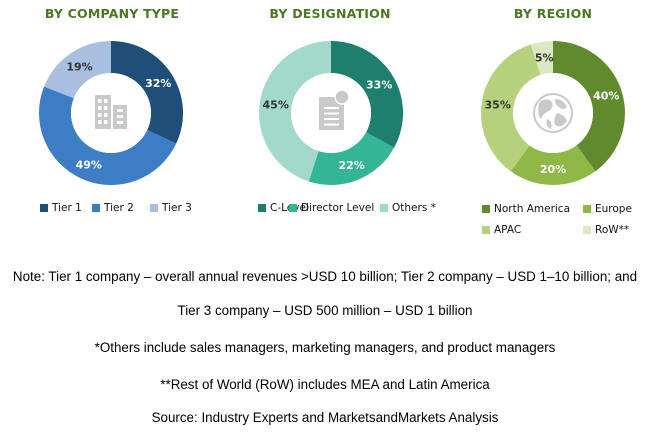 The height and width of the screenshot is (433, 650). I want to click on donut-chart-region: 40% 20% 35% 5%, so click(553, 113).